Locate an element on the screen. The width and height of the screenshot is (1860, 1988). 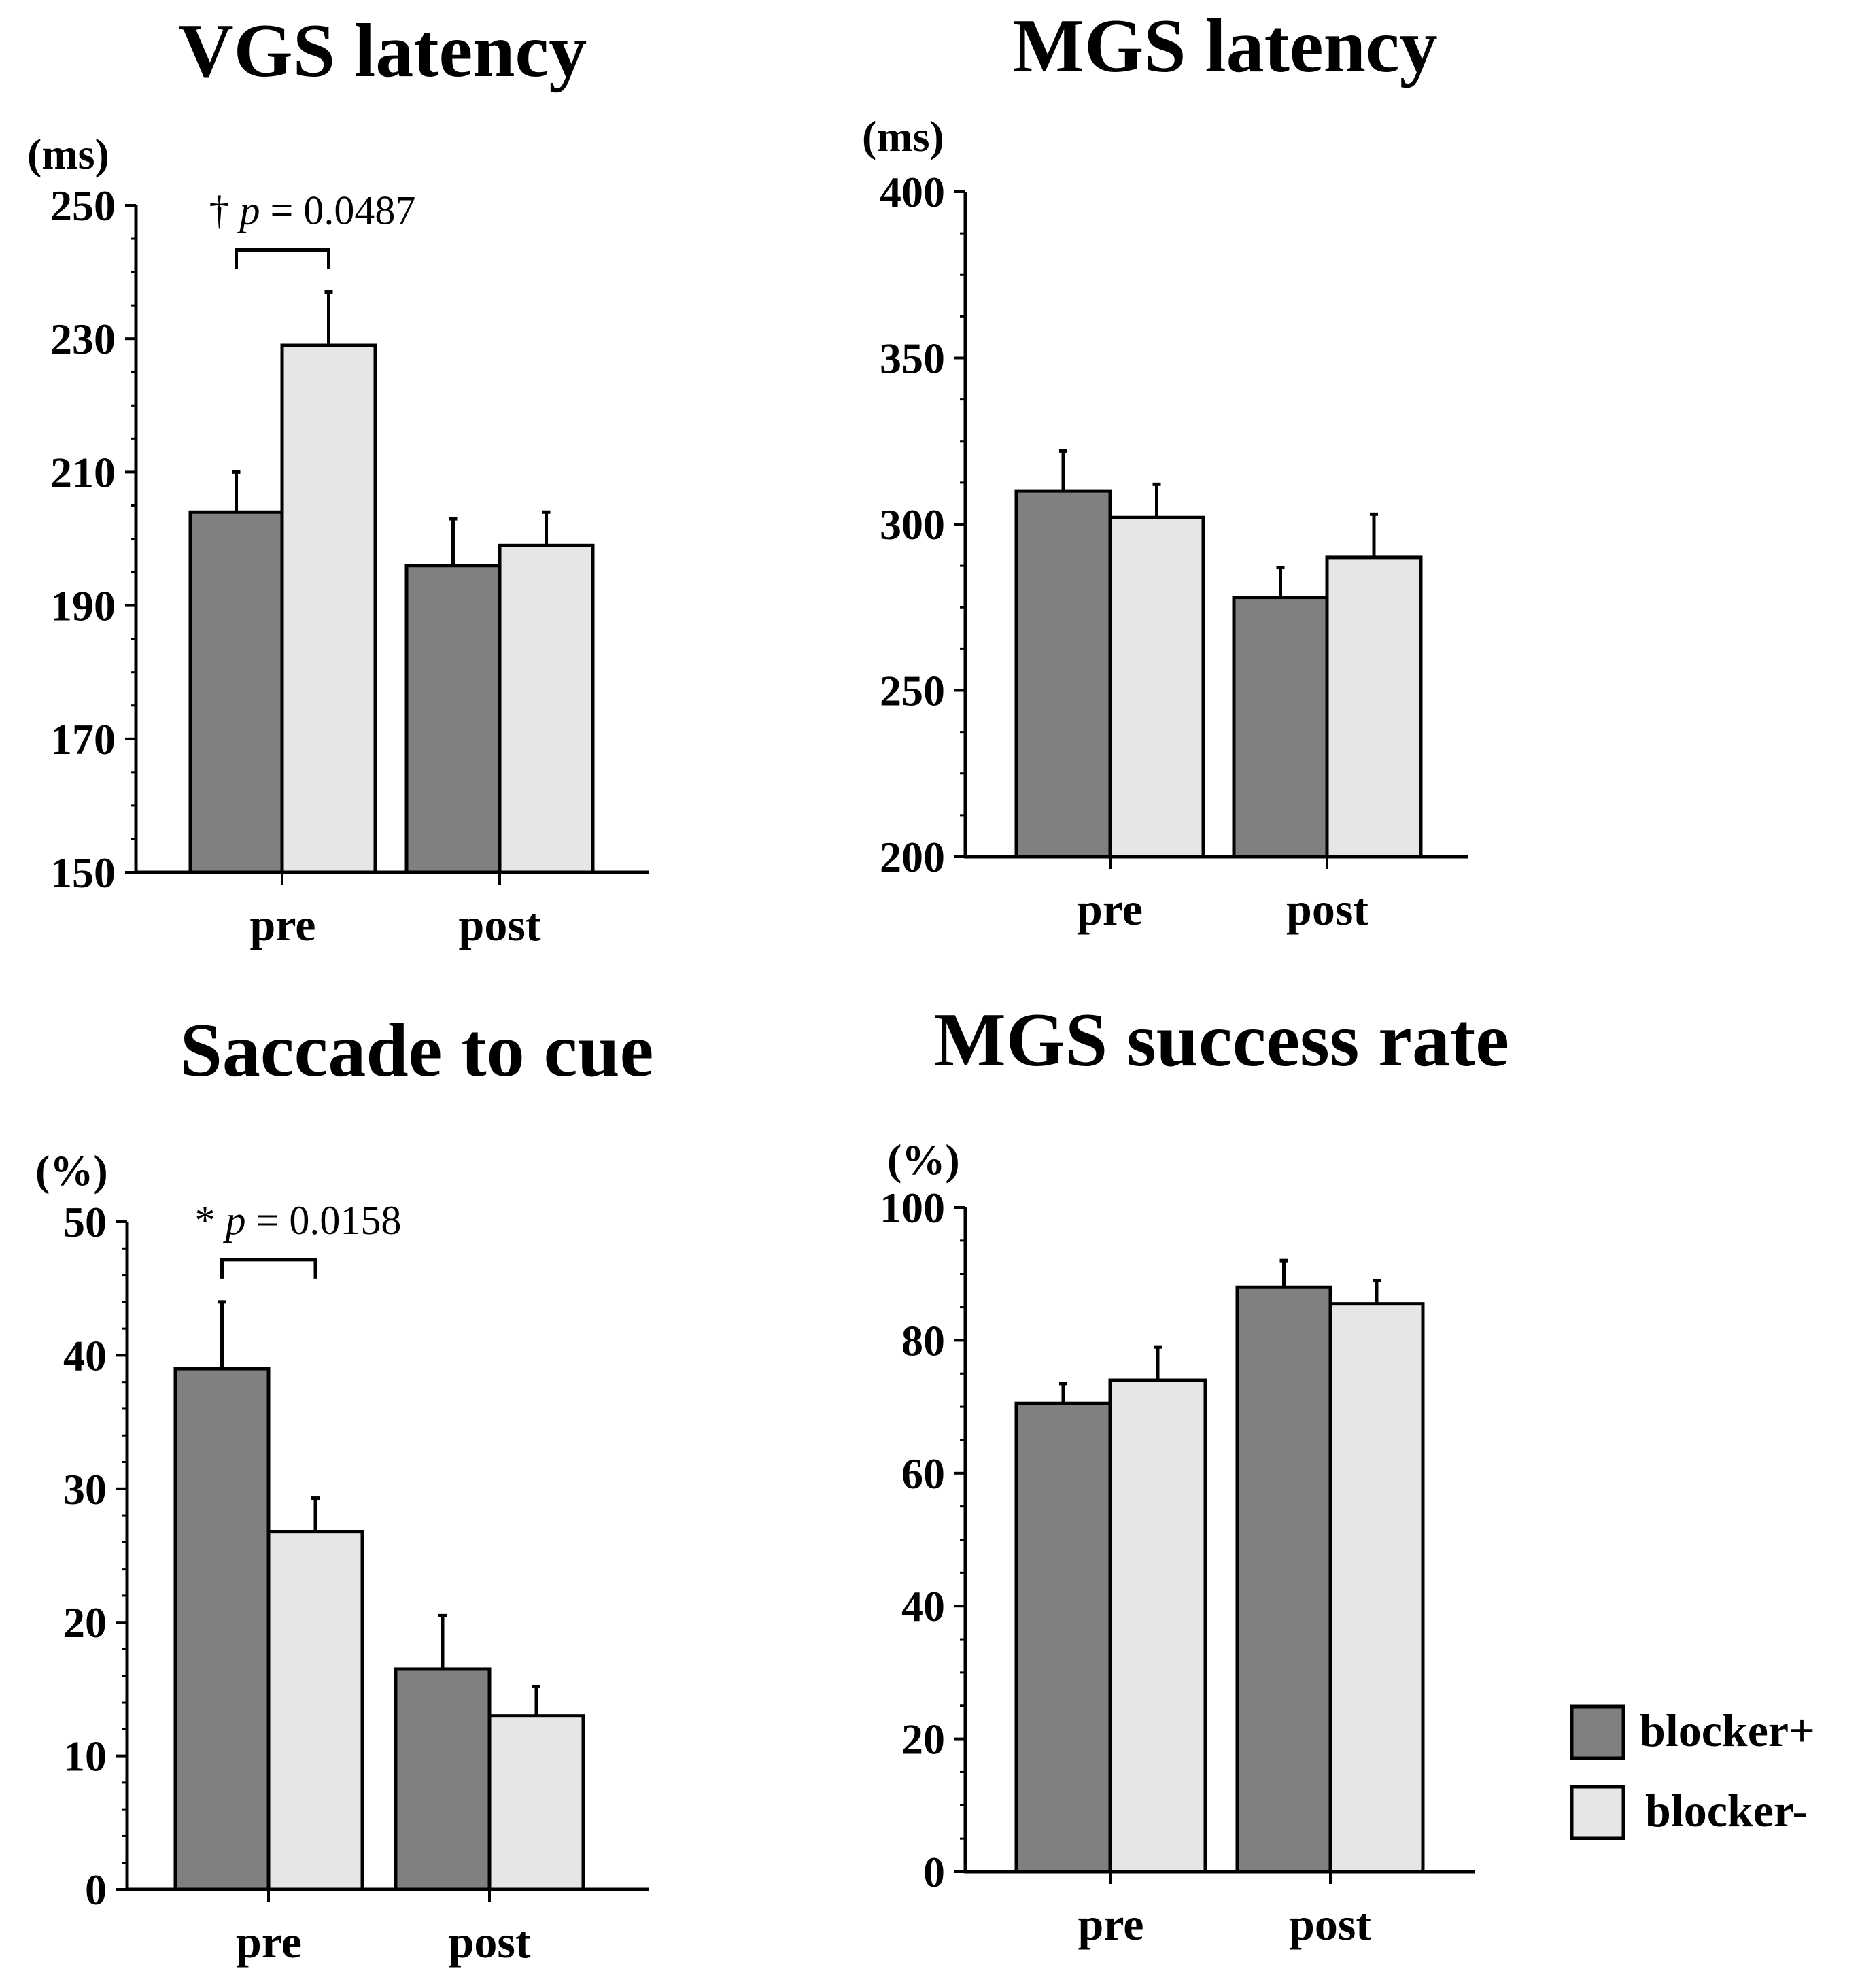
significance-marker: † is located at coordinates (224, 211).